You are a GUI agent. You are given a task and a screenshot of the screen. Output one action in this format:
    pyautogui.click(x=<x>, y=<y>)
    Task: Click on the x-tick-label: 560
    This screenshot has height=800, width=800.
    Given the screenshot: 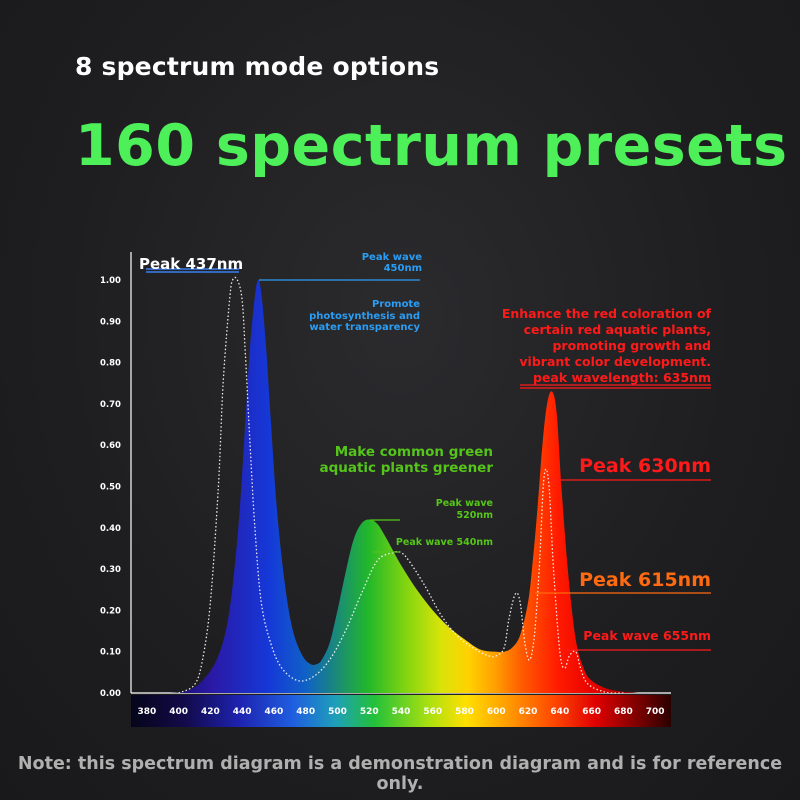 What is the action you would take?
    pyautogui.click(x=432, y=712)
    